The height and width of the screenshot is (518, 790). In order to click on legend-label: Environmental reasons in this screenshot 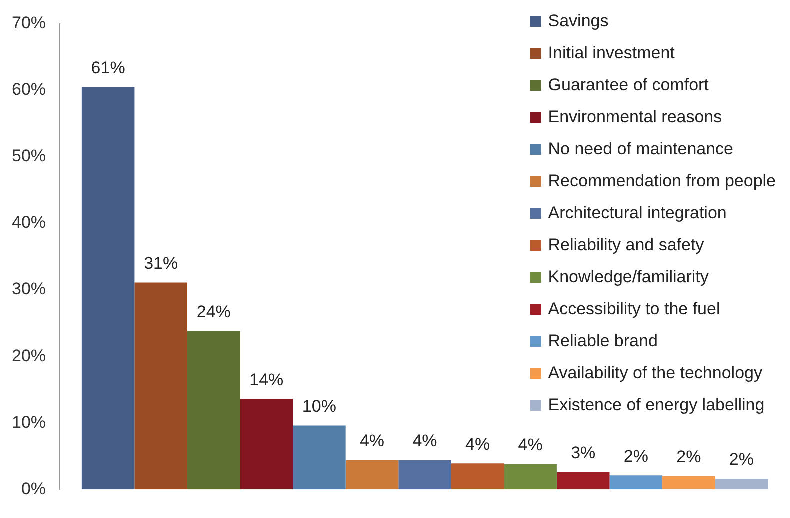, I will do `click(635, 117)`.